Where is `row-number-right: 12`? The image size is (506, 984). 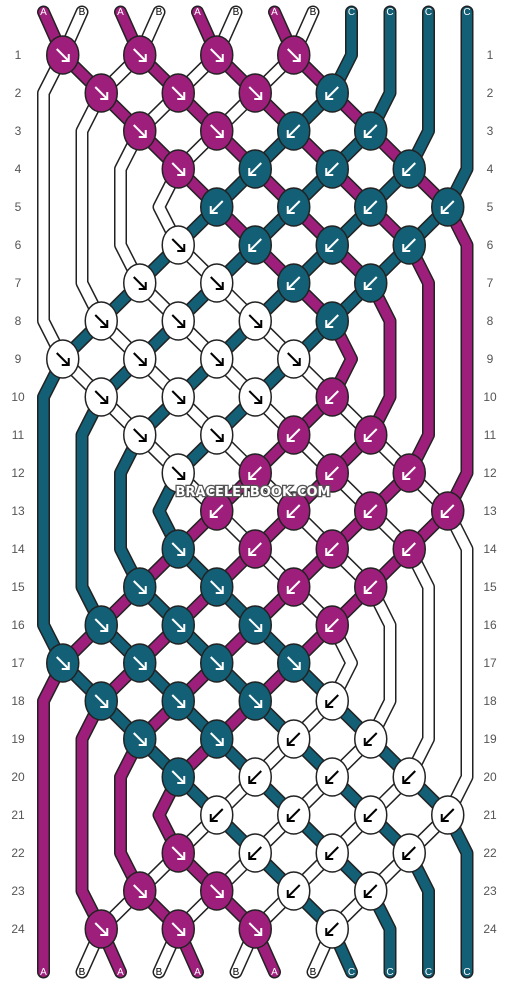
row-number-right: 12 is located at coordinates (490, 473).